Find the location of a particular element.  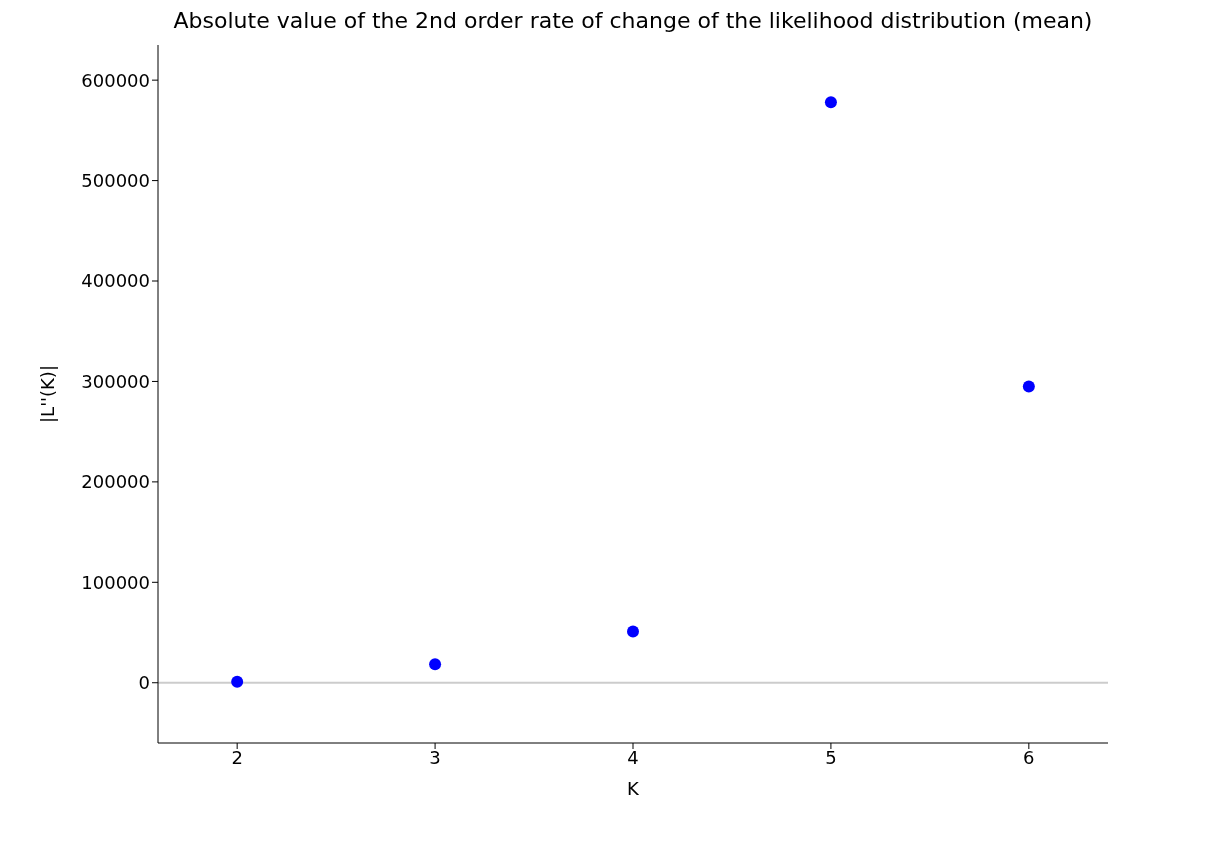

chart-title: Absolute value of the 2nd order rate of change of the likelihood distribution (mean) is located at coordinates (633, 20).